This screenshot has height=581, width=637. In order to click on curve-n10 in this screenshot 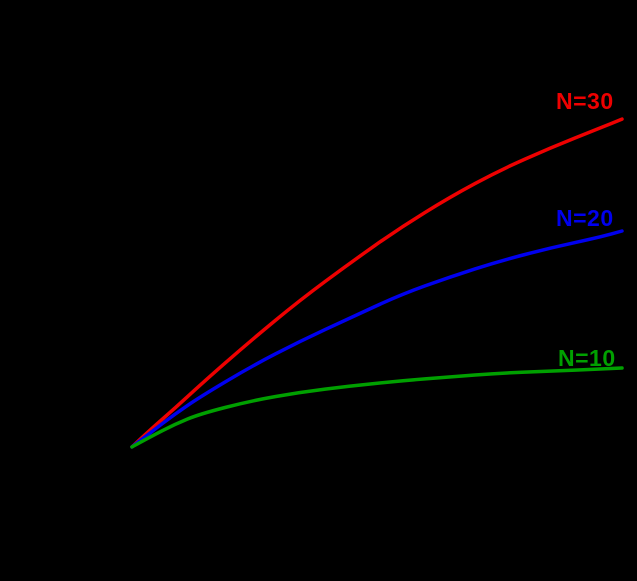, I will do `click(377, 407)`.